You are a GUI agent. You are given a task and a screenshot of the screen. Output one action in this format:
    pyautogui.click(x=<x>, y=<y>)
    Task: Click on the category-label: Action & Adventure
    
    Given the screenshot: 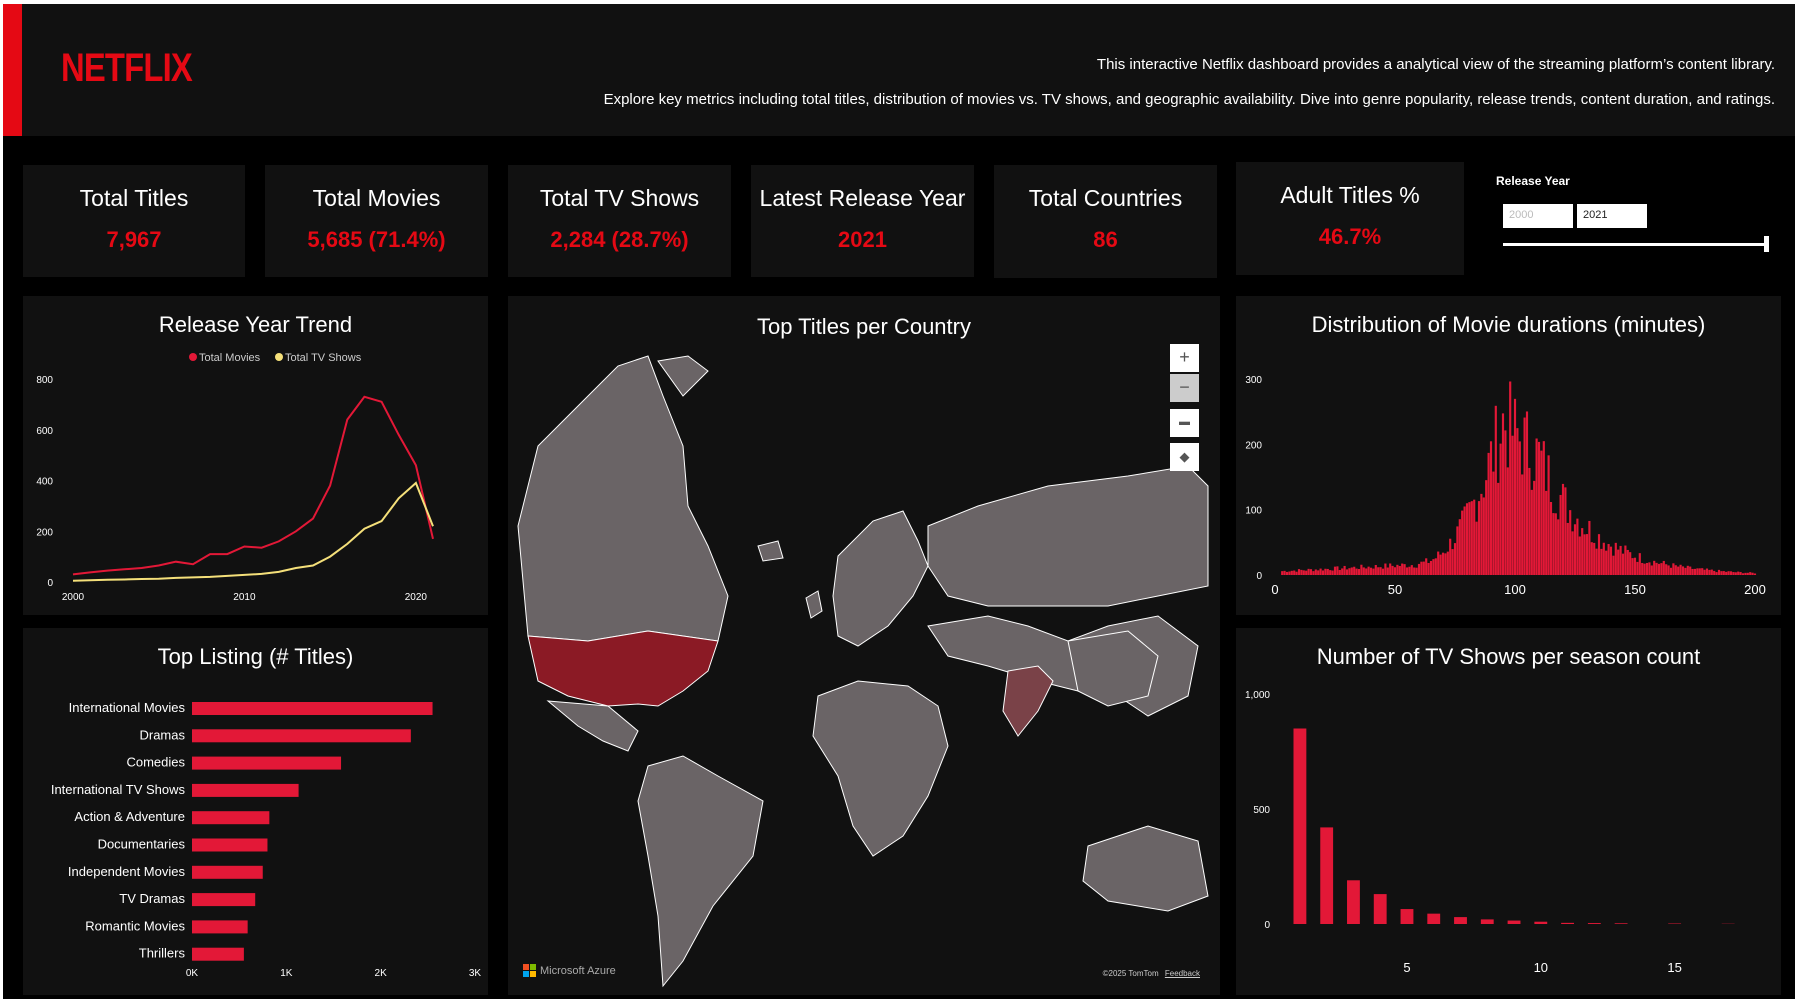 What is the action you would take?
    pyautogui.click(x=129, y=816)
    